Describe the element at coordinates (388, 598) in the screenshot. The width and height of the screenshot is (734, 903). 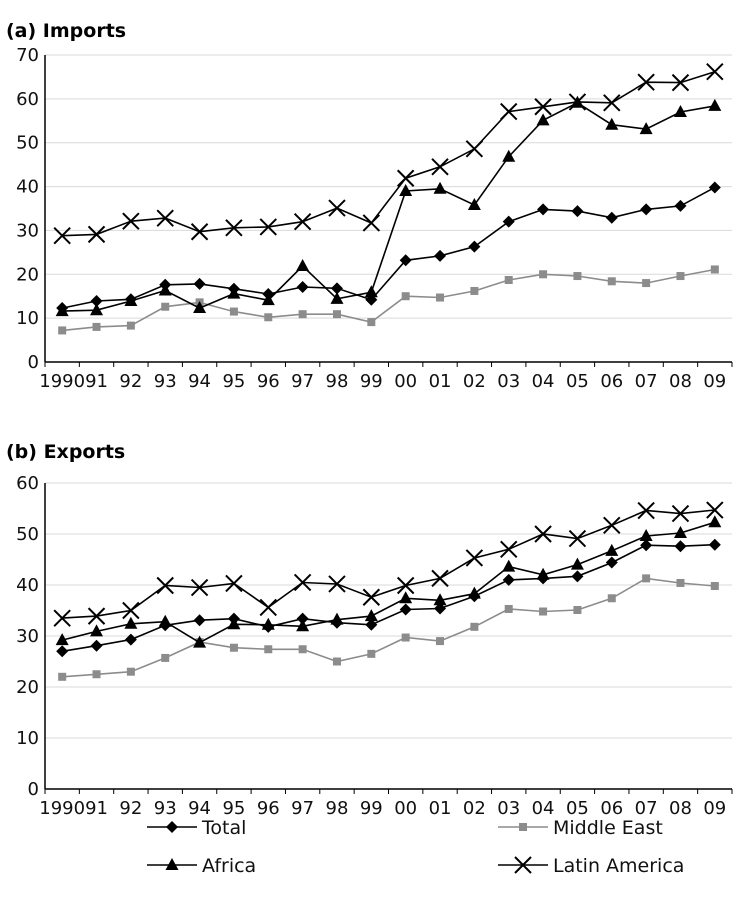
I see `series-total` at that location.